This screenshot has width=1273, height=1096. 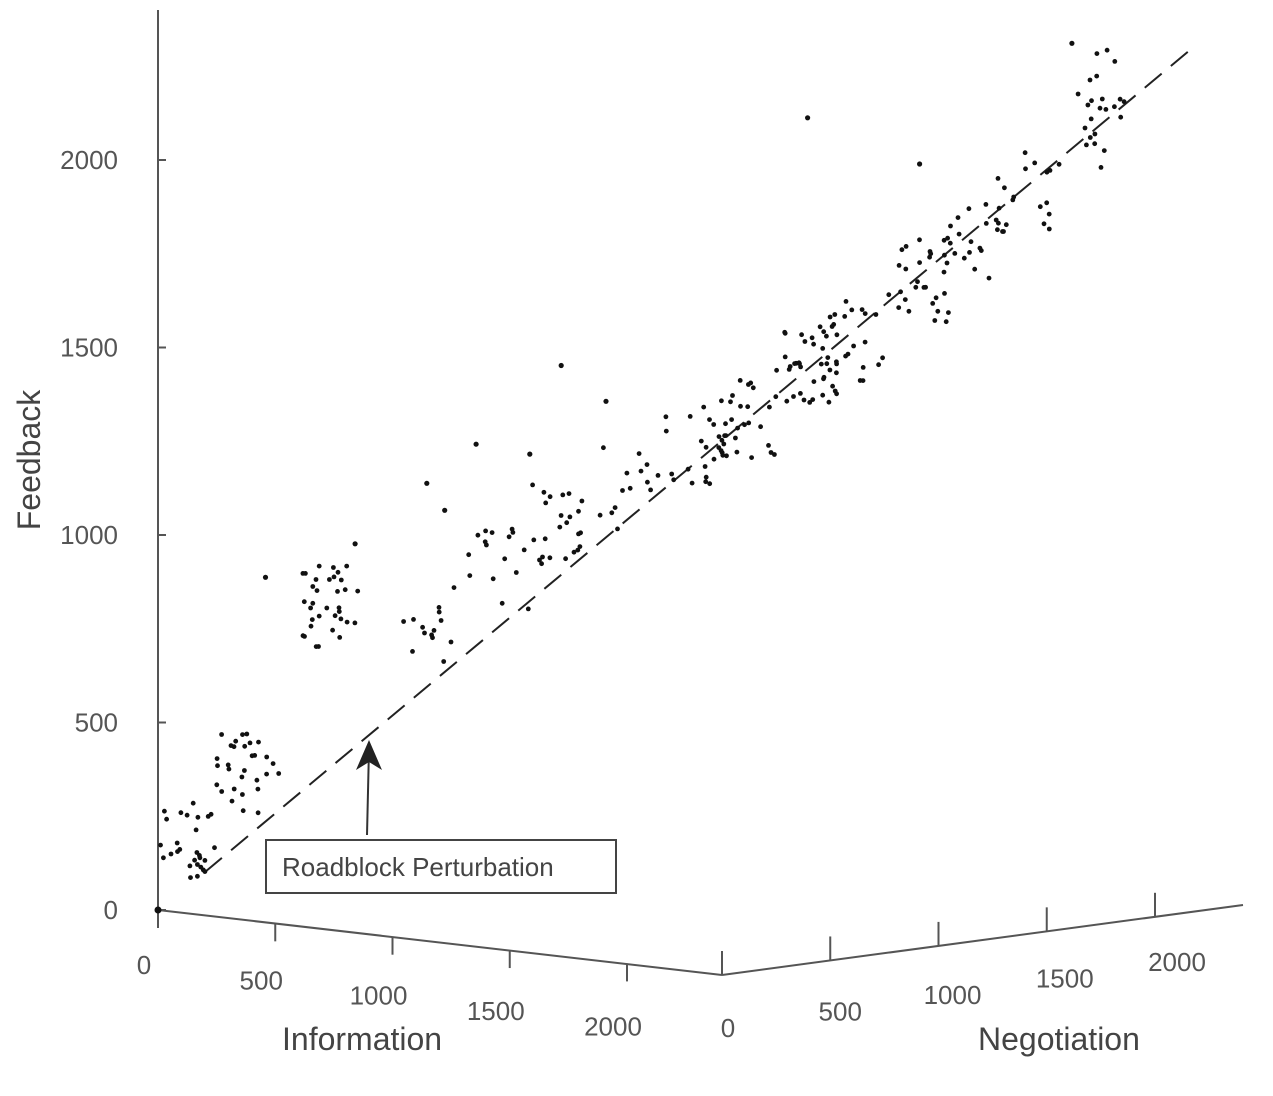 What do you see at coordinates (144, 965) in the screenshot?
I see `information-tick-label: 0` at bounding box center [144, 965].